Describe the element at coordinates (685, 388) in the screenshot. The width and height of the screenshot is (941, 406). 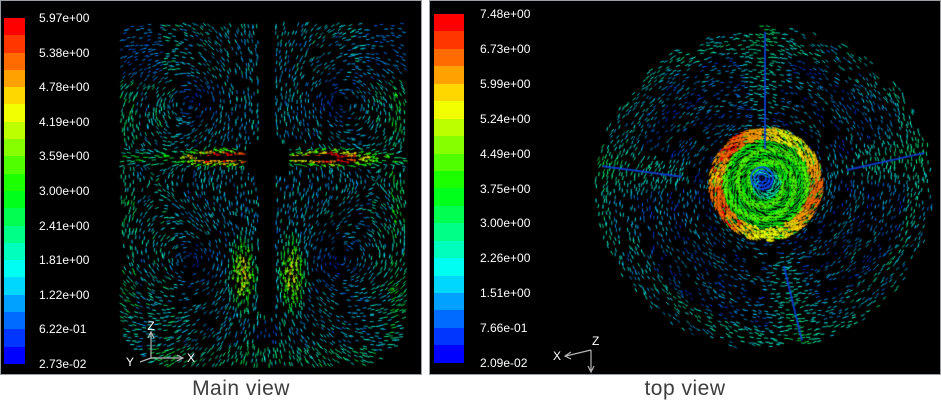
I see `top-view-caption: top view` at that location.